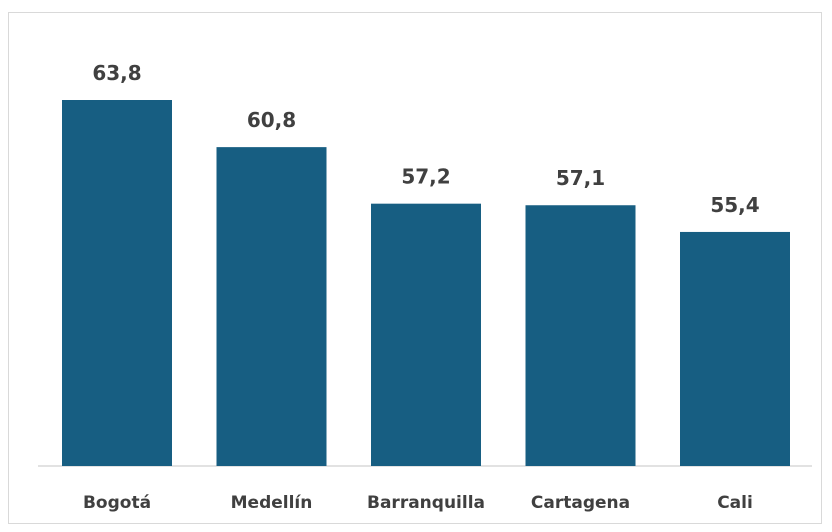 The height and width of the screenshot is (532, 832). I want to click on category-label-3: Cartagena, so click(580, 503).